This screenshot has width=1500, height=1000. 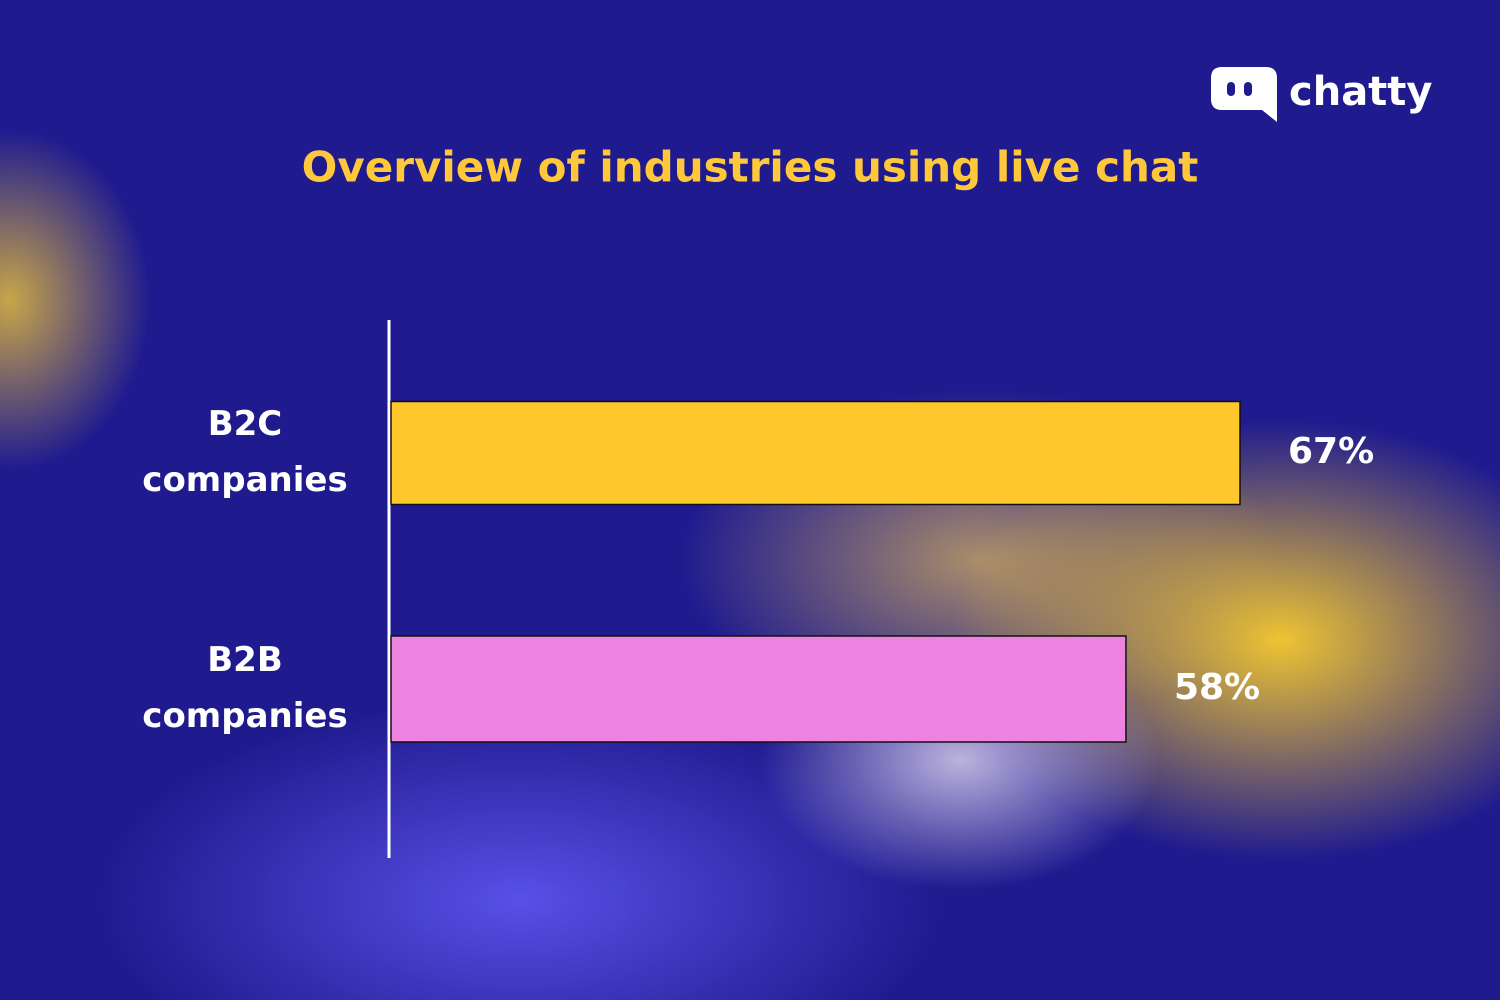 What do you see at coordinates (1361, 92) in the screenshot?
I see `logo-text: chatty` at bounding box center [1361, 92].